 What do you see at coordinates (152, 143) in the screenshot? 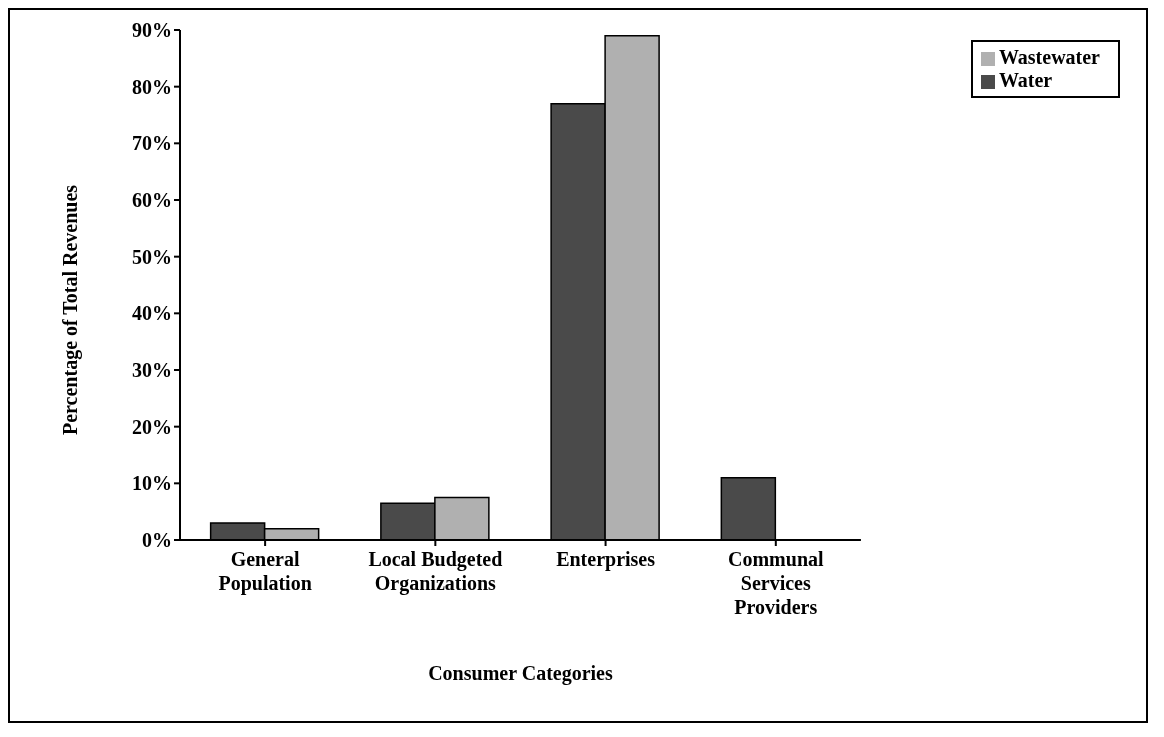
I see `y-tick-label: 70%` at bounding box center [152, 143].